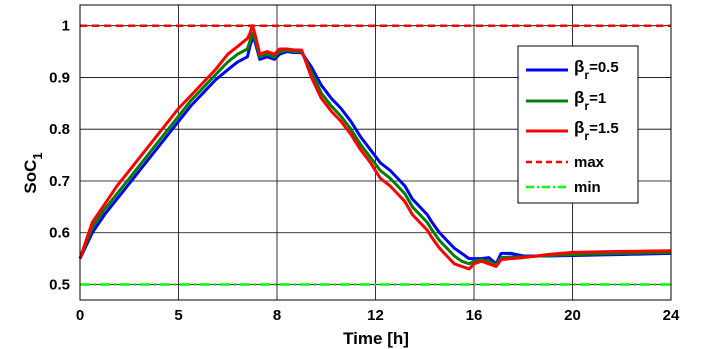  I want to click on x-tick-label: 5, so click(178, 315).